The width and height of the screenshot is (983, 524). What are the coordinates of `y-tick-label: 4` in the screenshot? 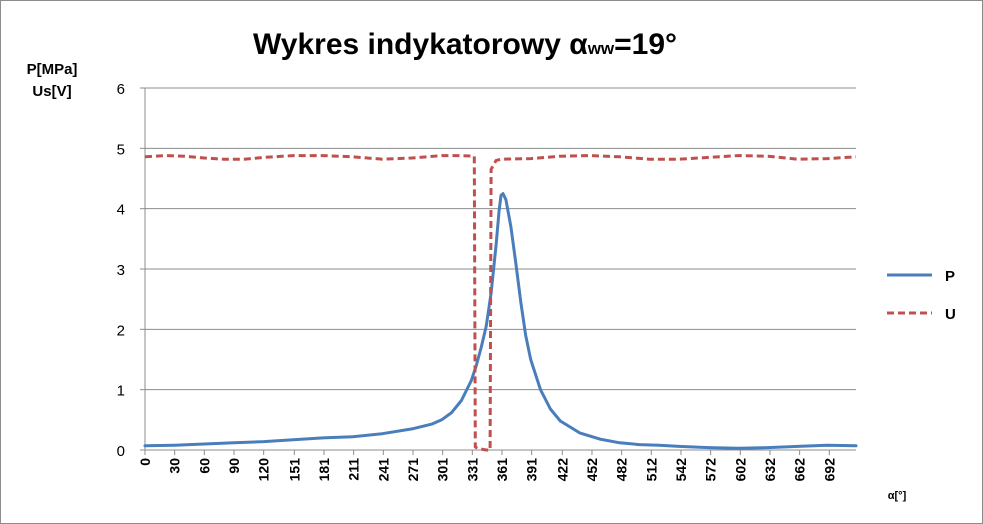 It's located at (121, 210).